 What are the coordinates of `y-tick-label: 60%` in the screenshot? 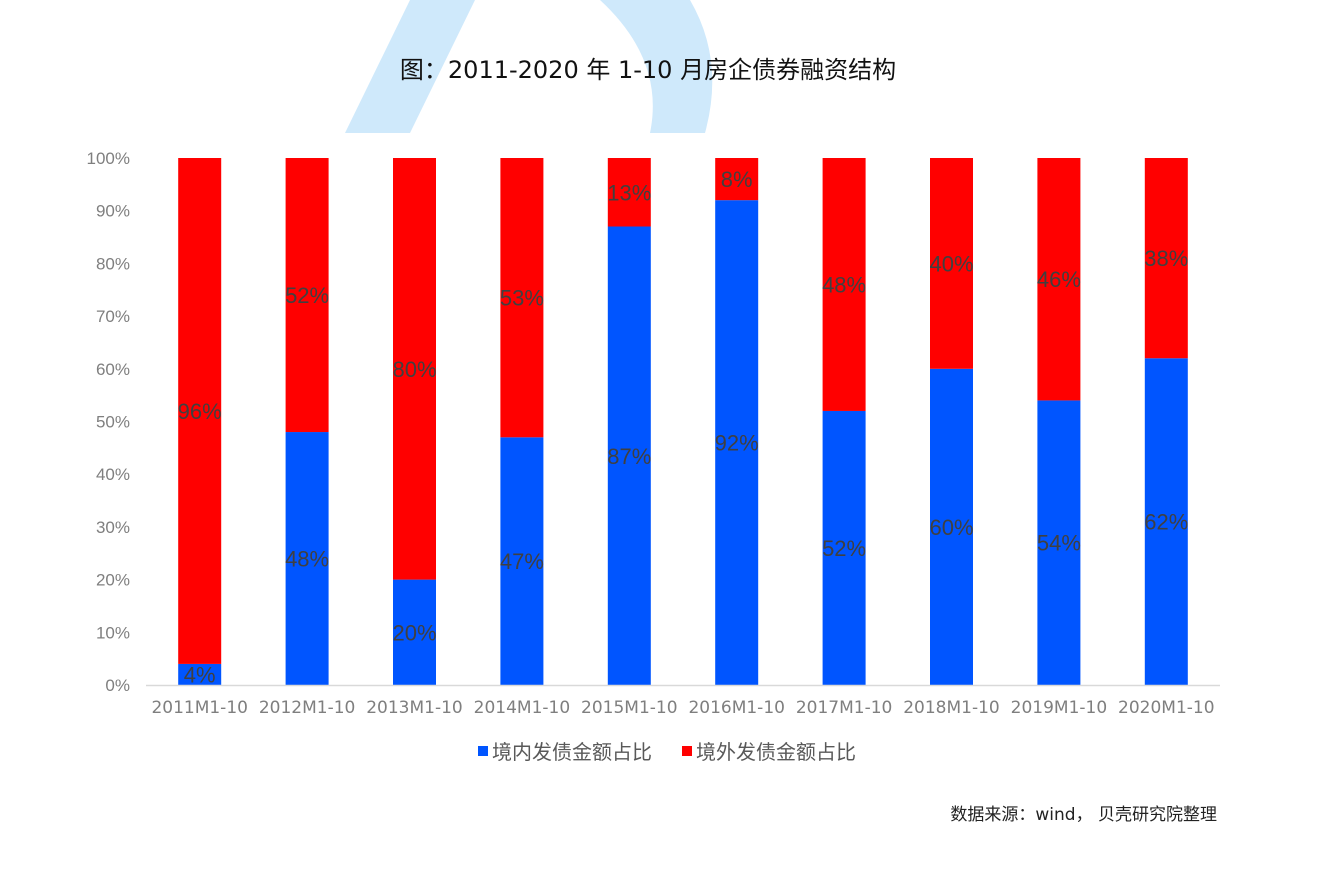 It's located at (113, 369).